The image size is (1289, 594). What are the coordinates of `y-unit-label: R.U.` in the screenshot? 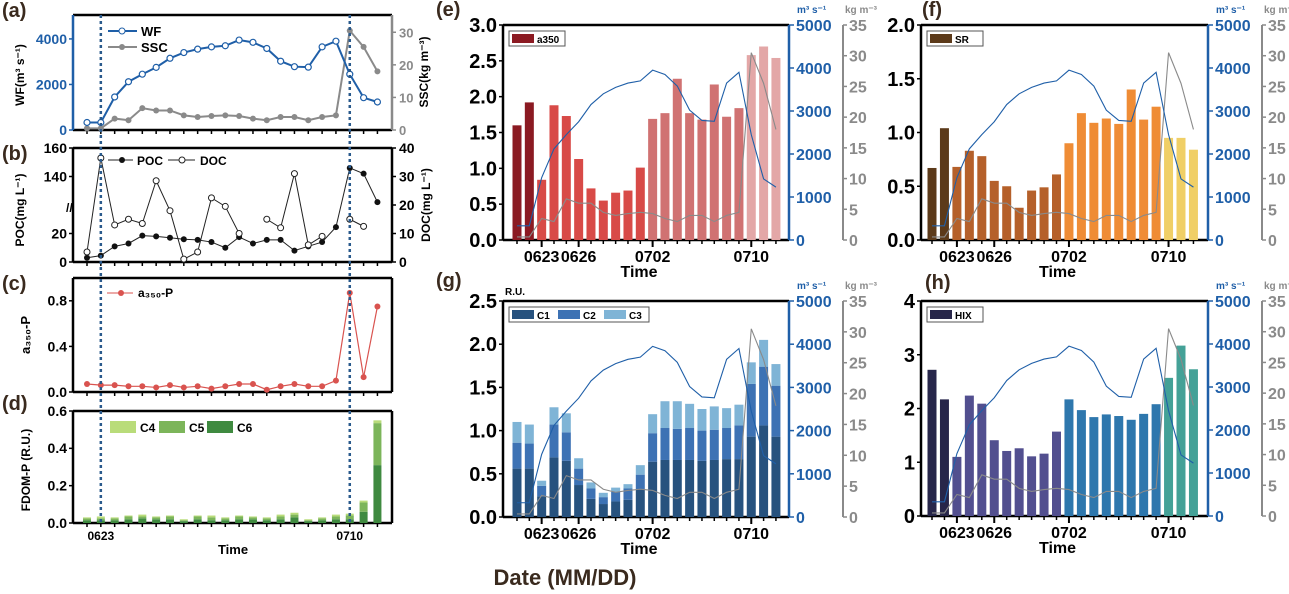 It's located at (515, 292).